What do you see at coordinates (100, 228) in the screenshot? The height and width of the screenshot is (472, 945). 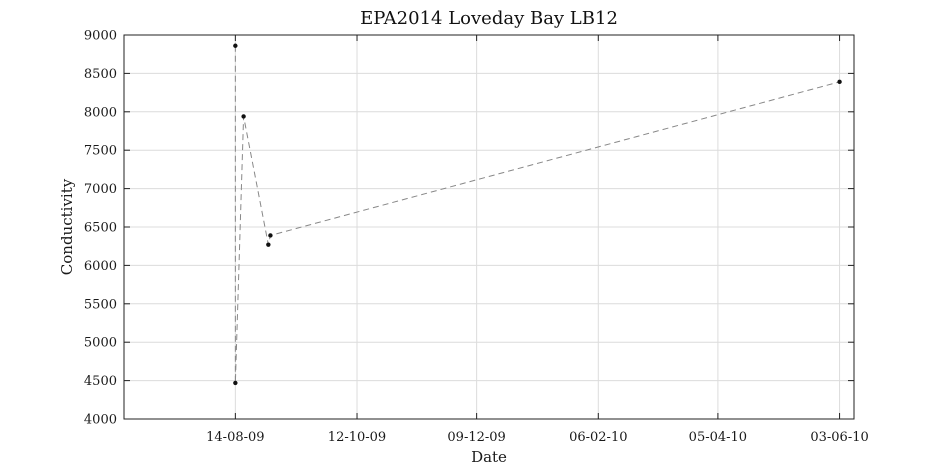 I see `y-tick-label: 6500` at bounding box center [100, 228].